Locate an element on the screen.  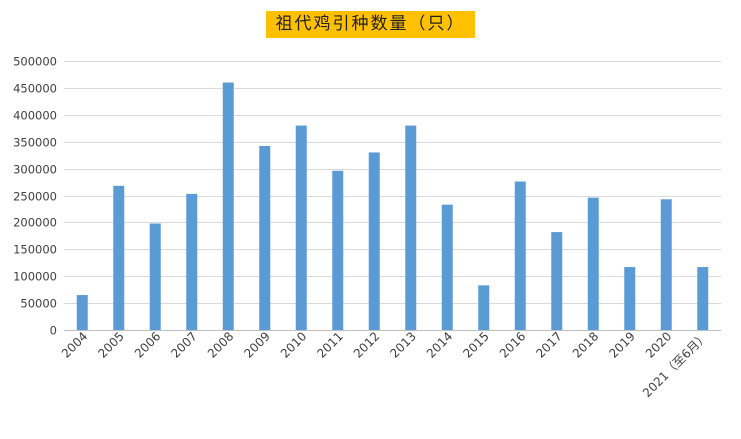
y-tick-label: 200000 is located at coordinates (35, 223).